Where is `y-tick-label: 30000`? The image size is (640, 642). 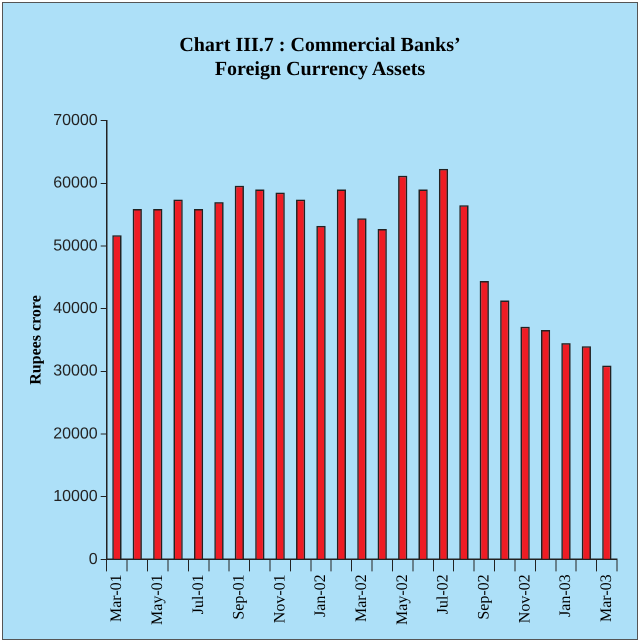
y-tick-label: 30000 is located at coordinates (75, 371).